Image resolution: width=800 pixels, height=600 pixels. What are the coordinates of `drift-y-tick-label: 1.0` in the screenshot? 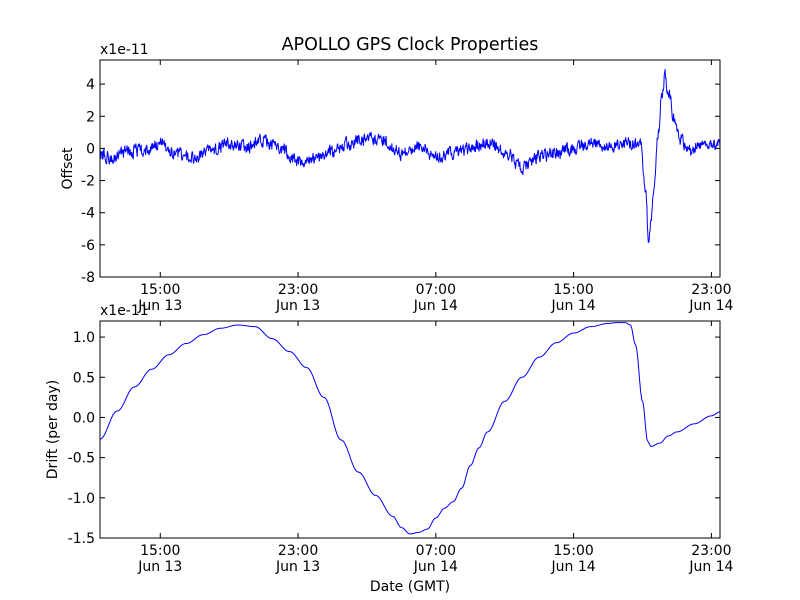 It's located at (84, 338).